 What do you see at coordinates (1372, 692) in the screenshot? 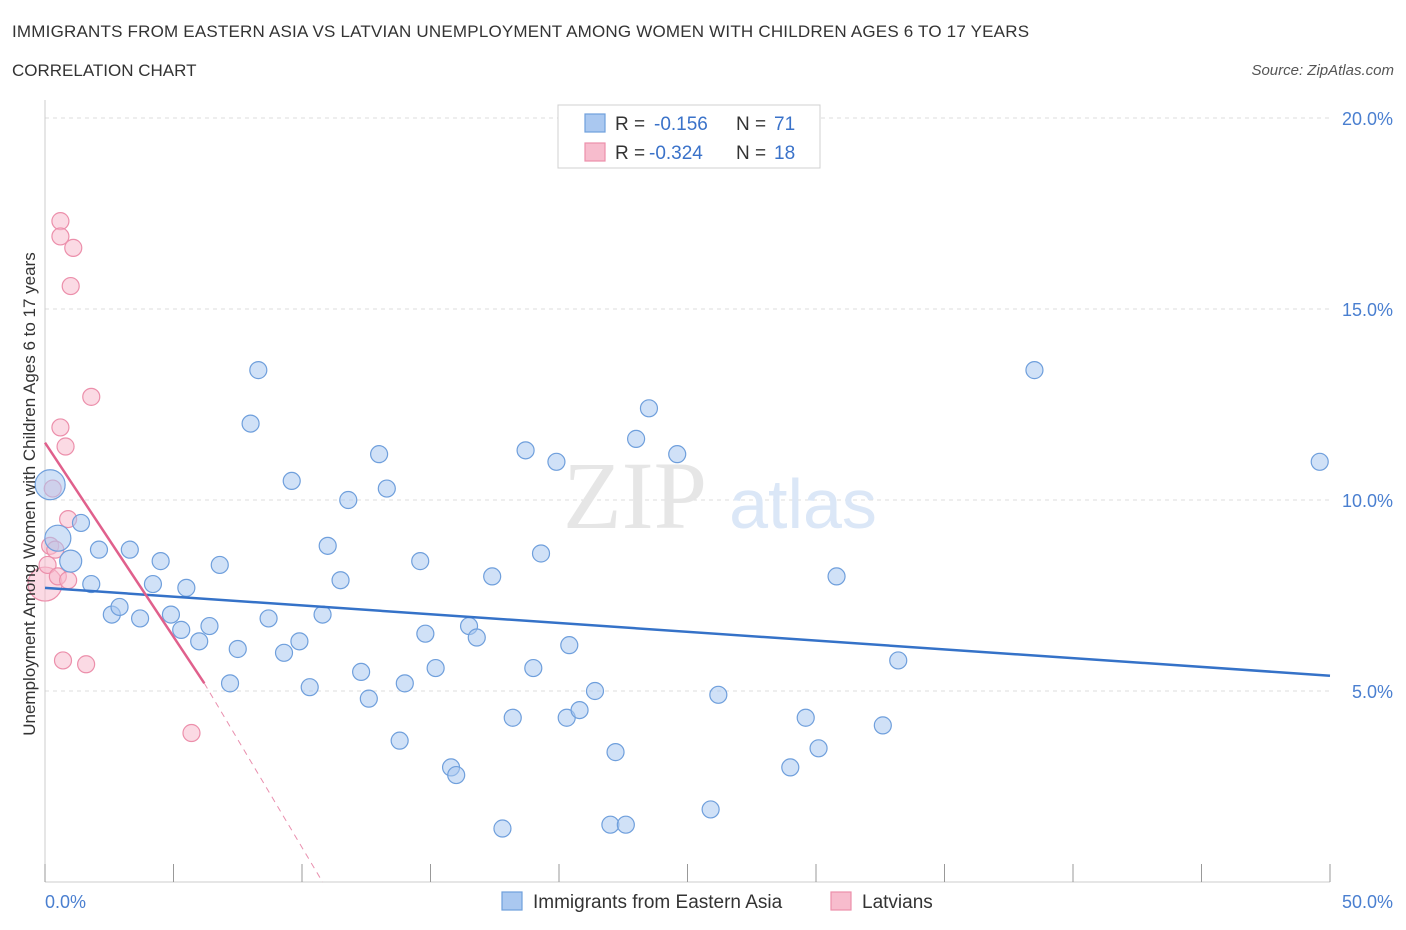
I see `y-tick-label-0: 5.0%` at bounding box center [1372, 692].